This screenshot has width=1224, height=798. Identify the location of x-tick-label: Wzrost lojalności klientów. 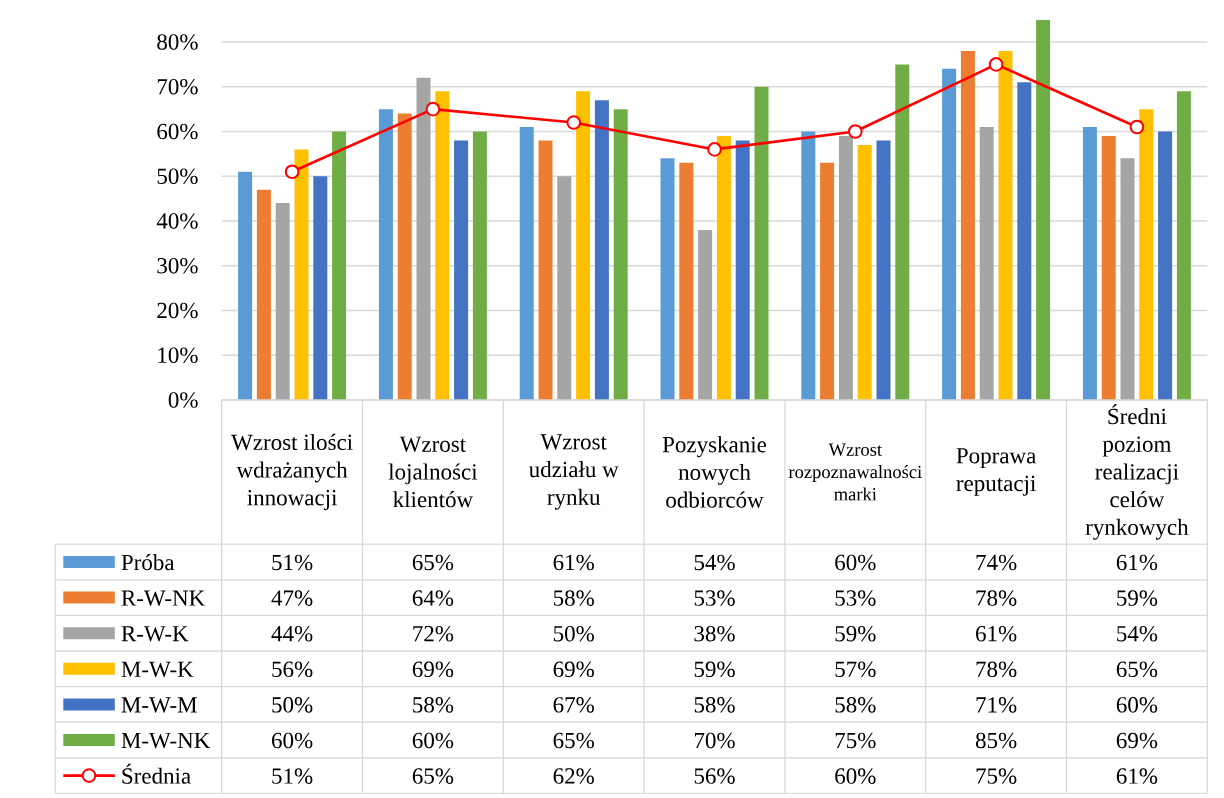
(433, 472).